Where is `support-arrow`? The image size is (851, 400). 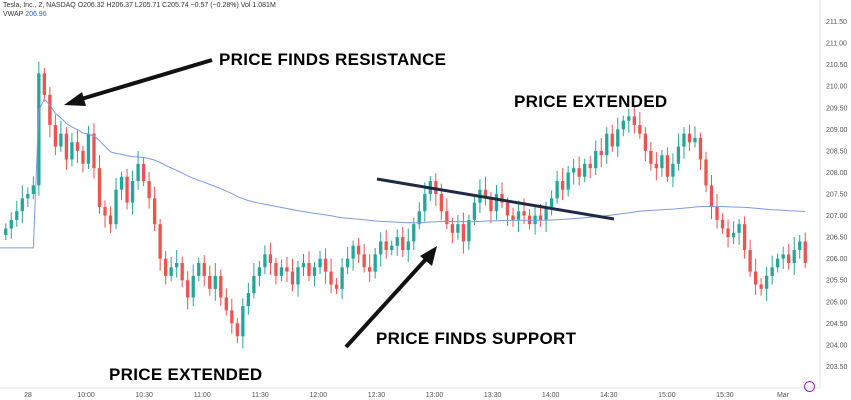
support-arrow is located at coordinates (390, 297).